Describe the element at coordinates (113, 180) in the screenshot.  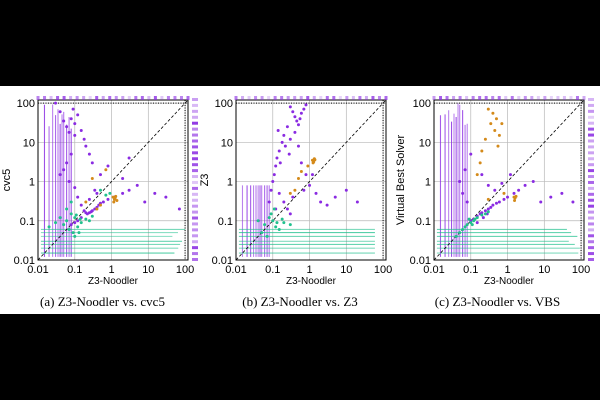
I see `plot-frame` at that location.